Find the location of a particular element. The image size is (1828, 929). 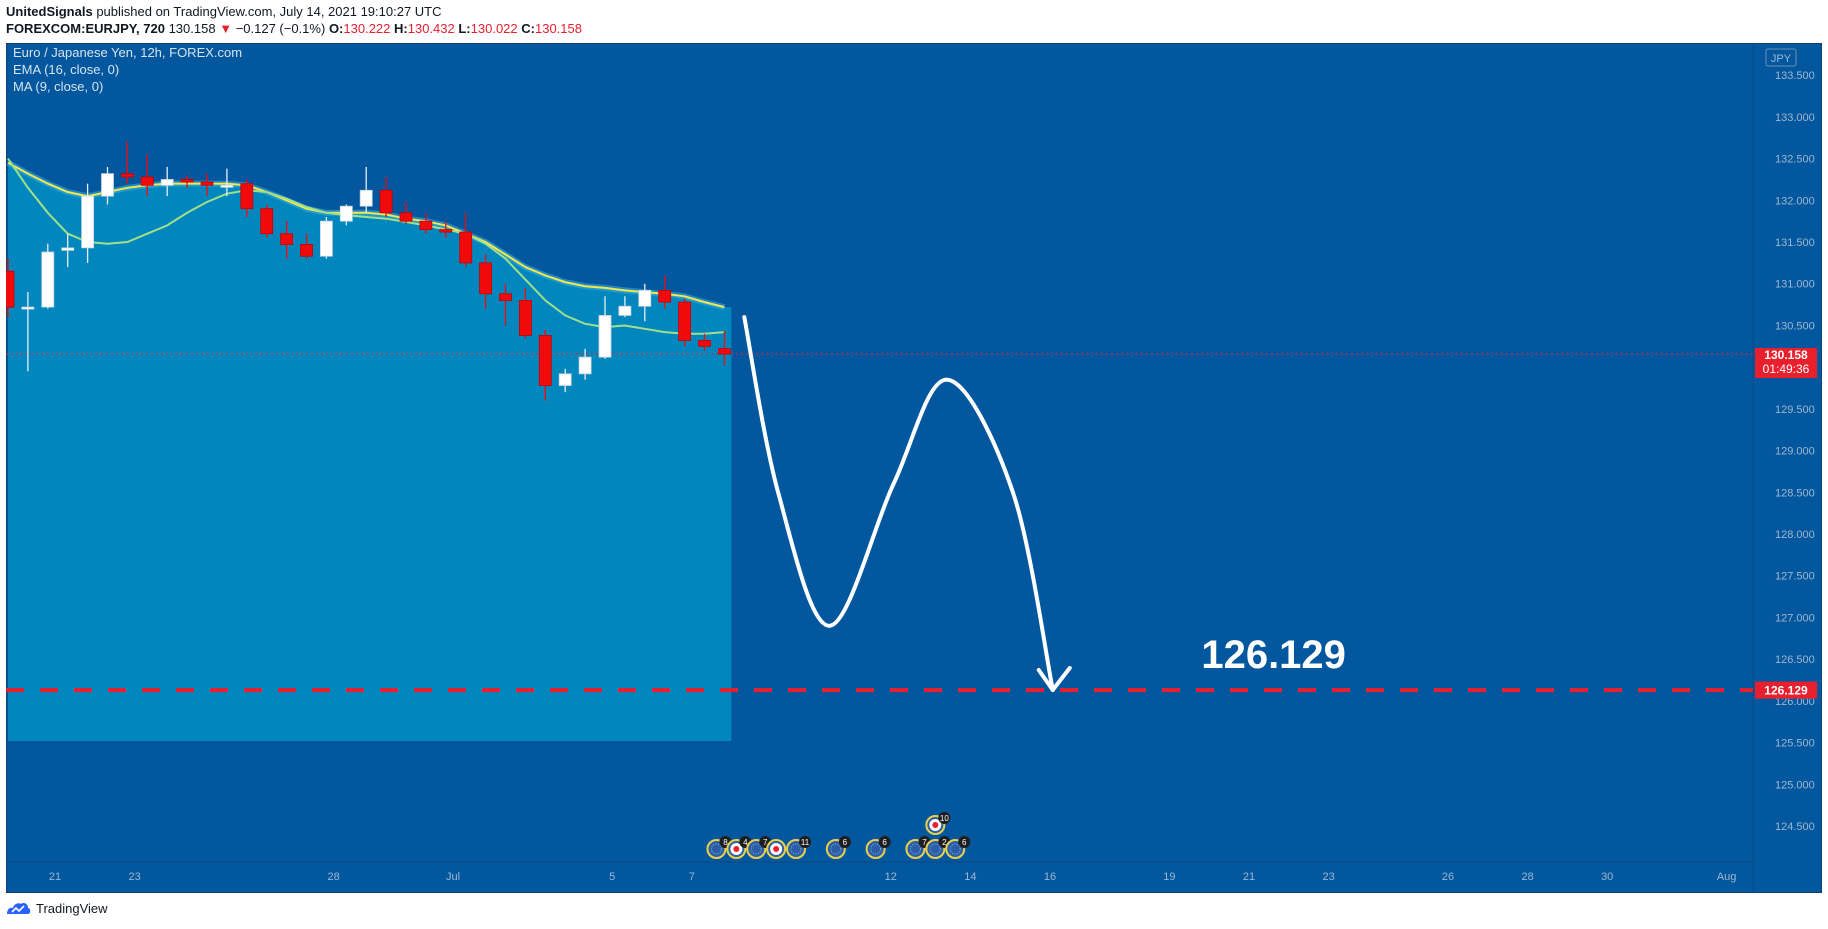

time-axis-tick: 19 is located at coordinates (1169, 877).